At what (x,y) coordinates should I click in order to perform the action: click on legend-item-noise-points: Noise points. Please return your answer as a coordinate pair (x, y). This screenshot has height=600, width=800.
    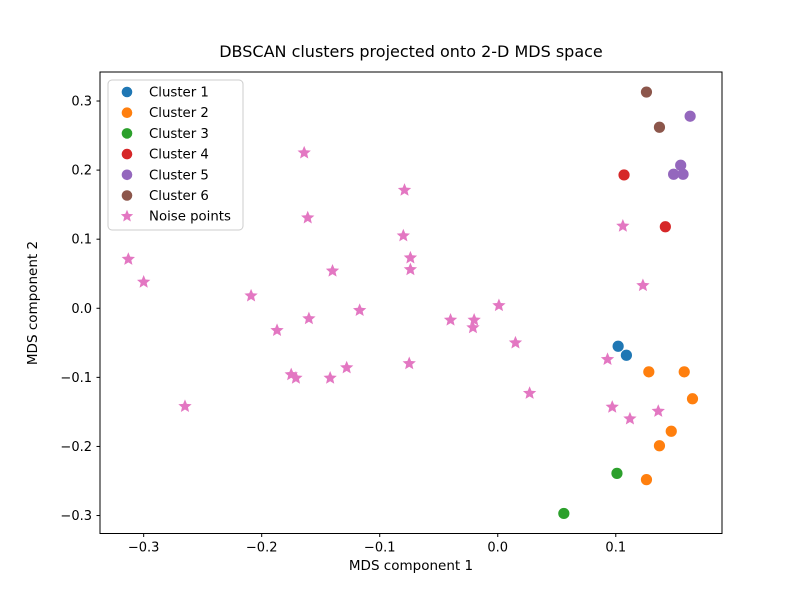
    Looking at the image, I should click on (175, 217).